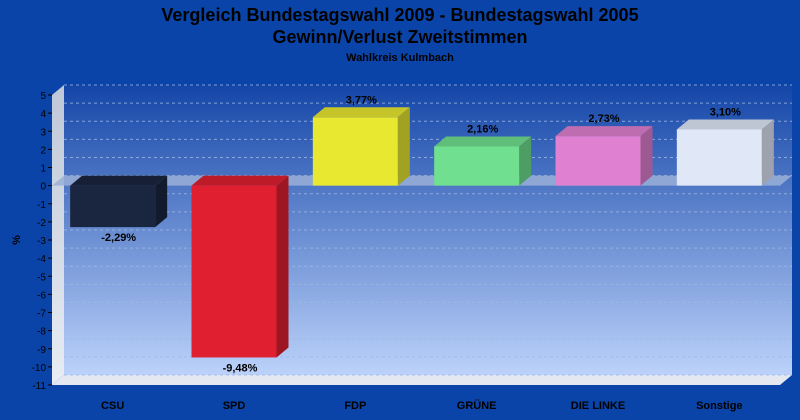 This screenshot has height=420, width=800. What do you see at coordinates (41, 332) in the screenshot?
I see `y-tick-label: -8` at bounding box center [41, 332].